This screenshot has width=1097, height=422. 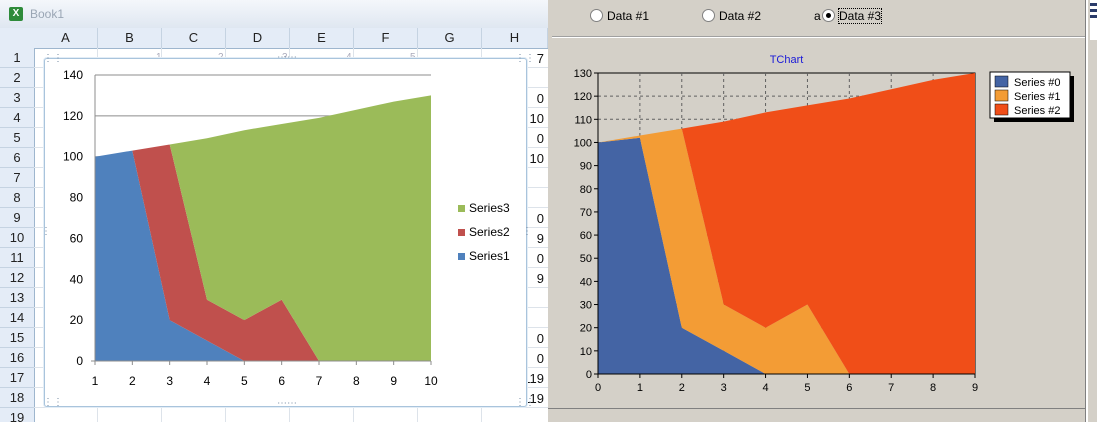 I want to click on tchart-y-tick-label: 90, so click(x=586, y=167).